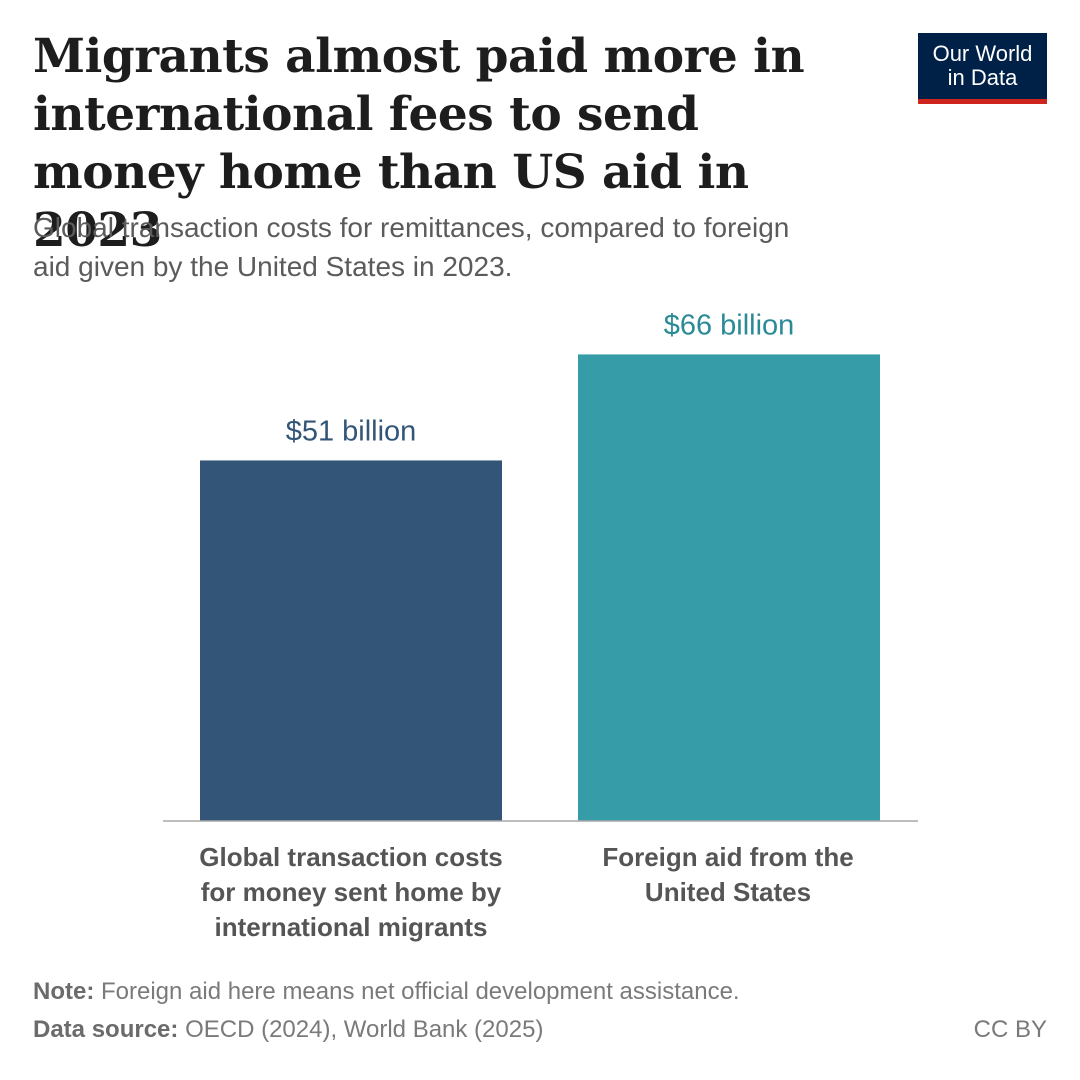 Image resolution: width=1080 pixels, height=1080 pixels. Describe the element at coordinates (64, 991) in the screenshot. I see `note-label: Note:` at that location.